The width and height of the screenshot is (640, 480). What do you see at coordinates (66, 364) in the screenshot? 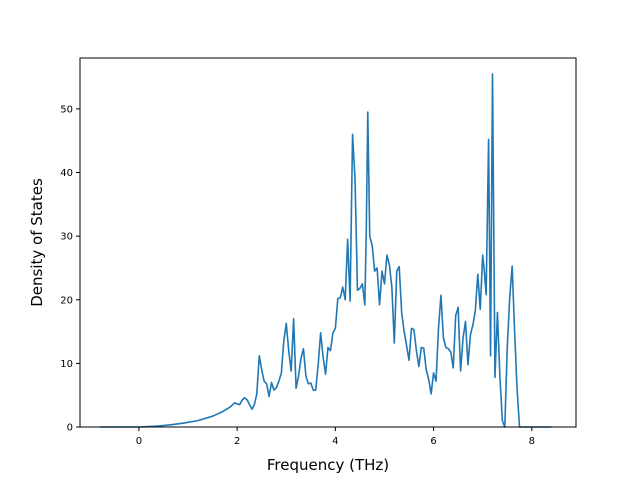
I see `y-tick-label: 10` at bounding box center [66, 364].